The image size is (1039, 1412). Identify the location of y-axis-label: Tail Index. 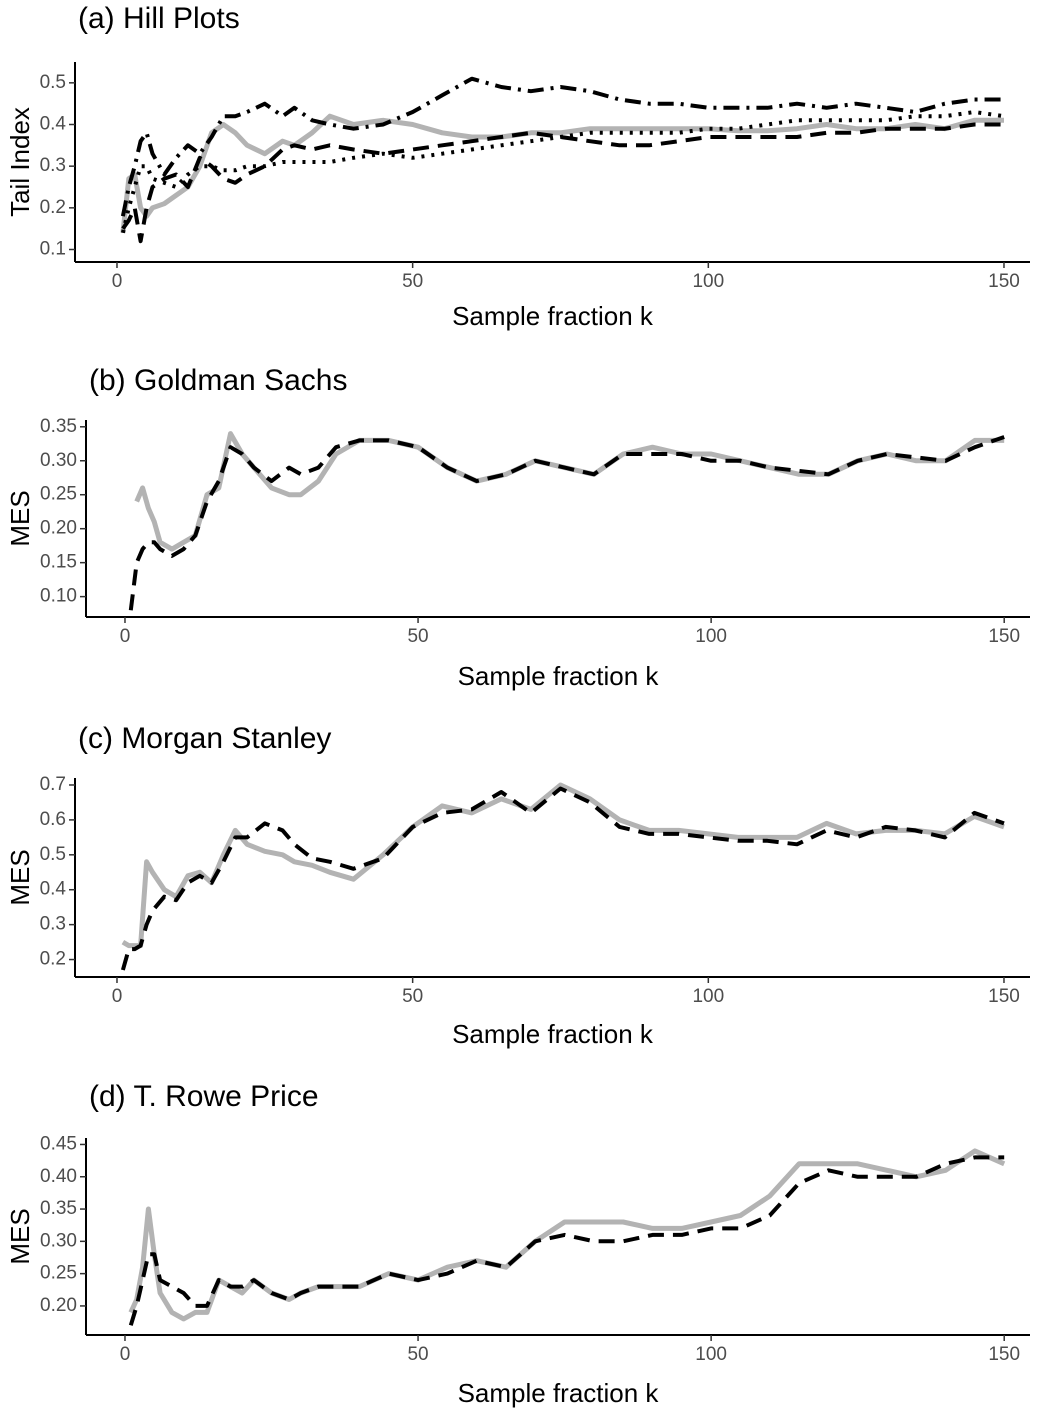
(20, 162).